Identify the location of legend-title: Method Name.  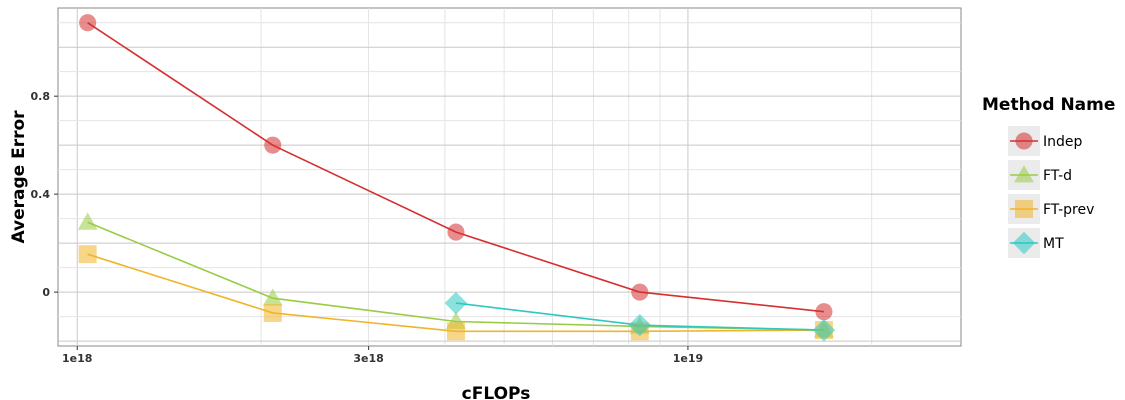
(1048, 105).